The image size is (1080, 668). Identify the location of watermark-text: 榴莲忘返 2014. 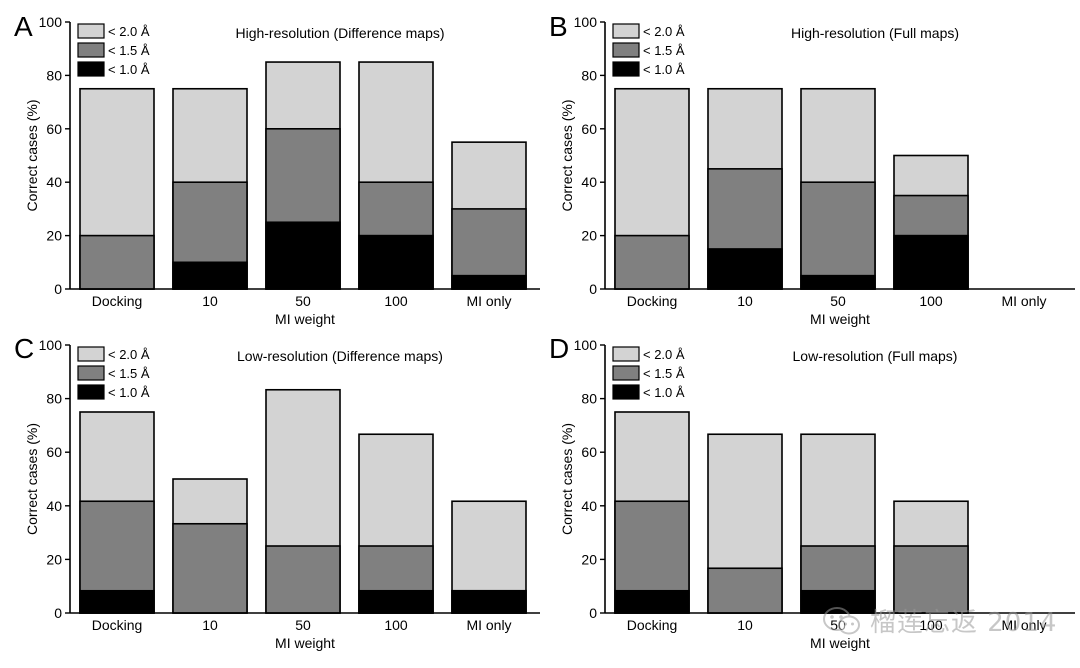
(964, 623).